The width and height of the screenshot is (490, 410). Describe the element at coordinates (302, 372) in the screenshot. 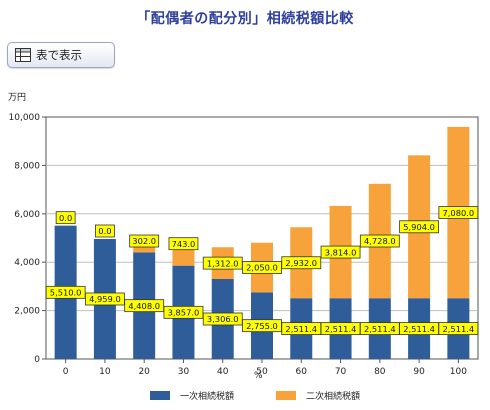

I see `x-tick-label: 60` at that location.